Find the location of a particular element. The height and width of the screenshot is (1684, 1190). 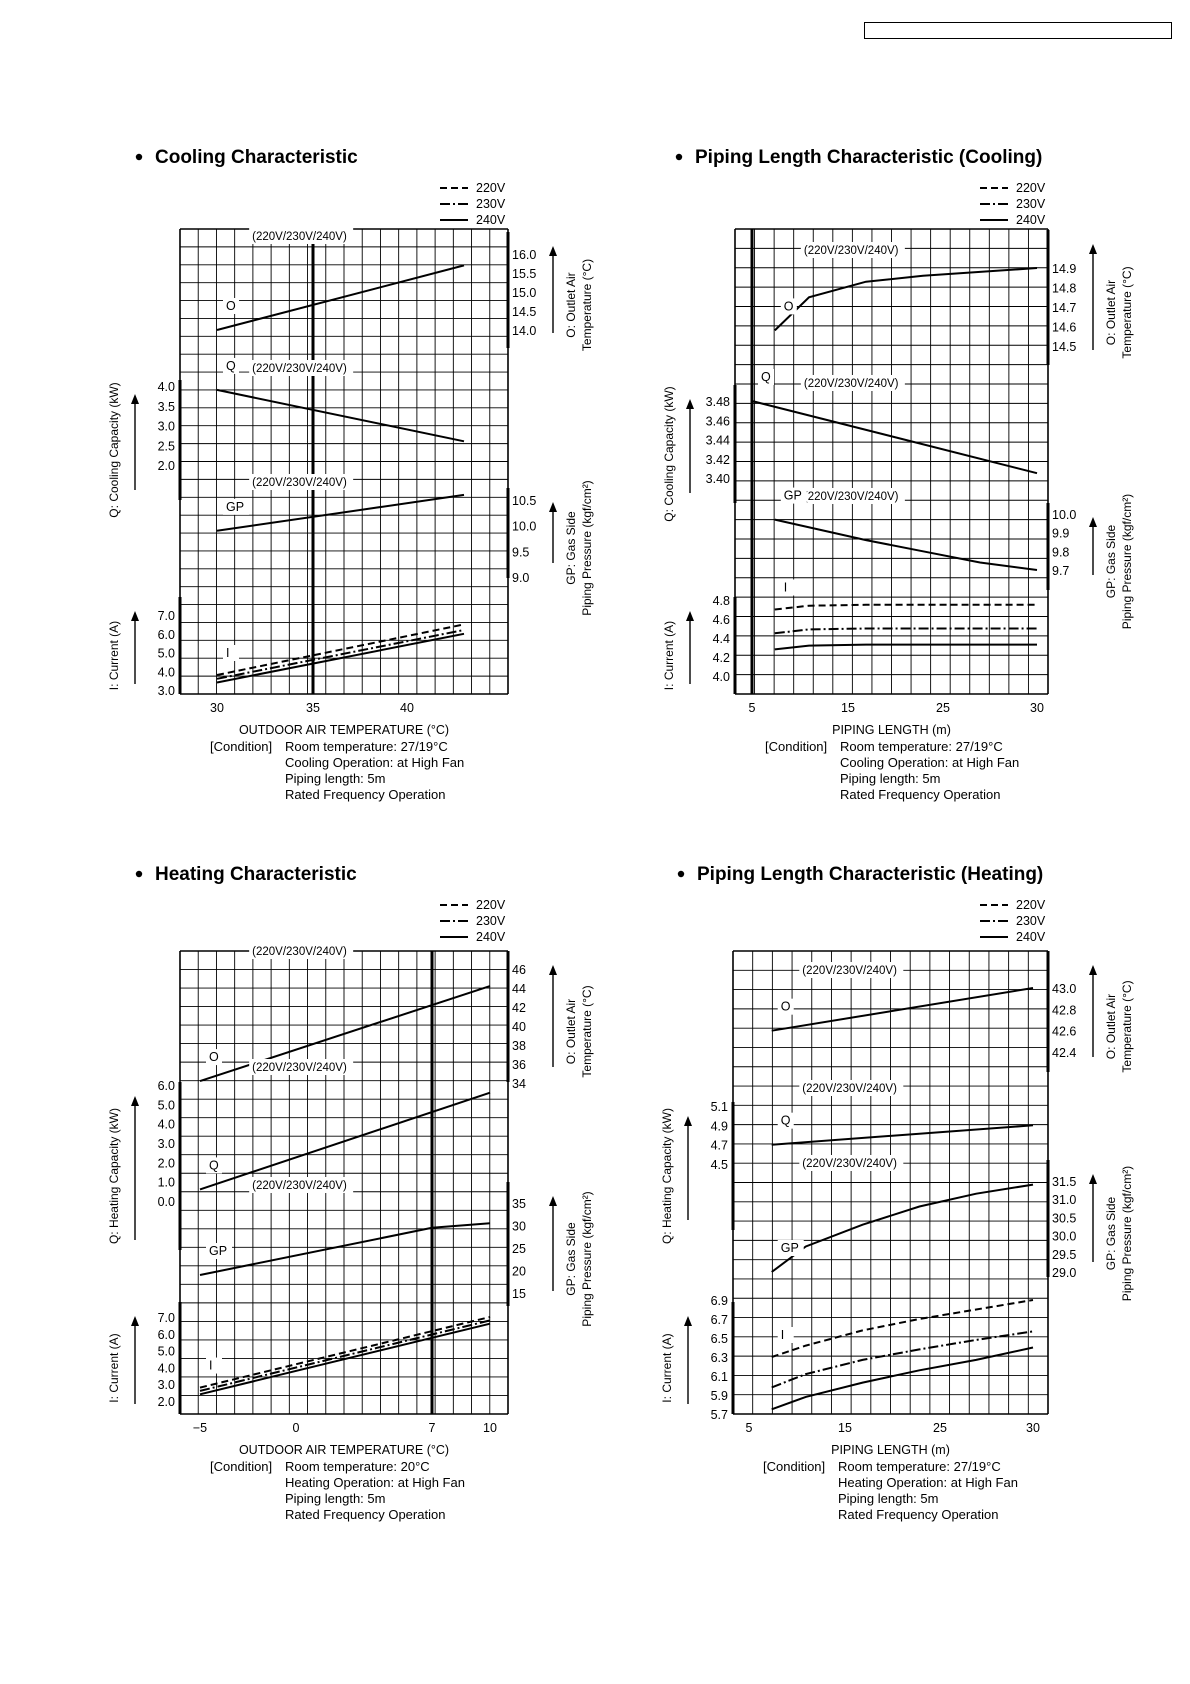

y-tick-label: 3.0 is located at coordinates (166, 1385).